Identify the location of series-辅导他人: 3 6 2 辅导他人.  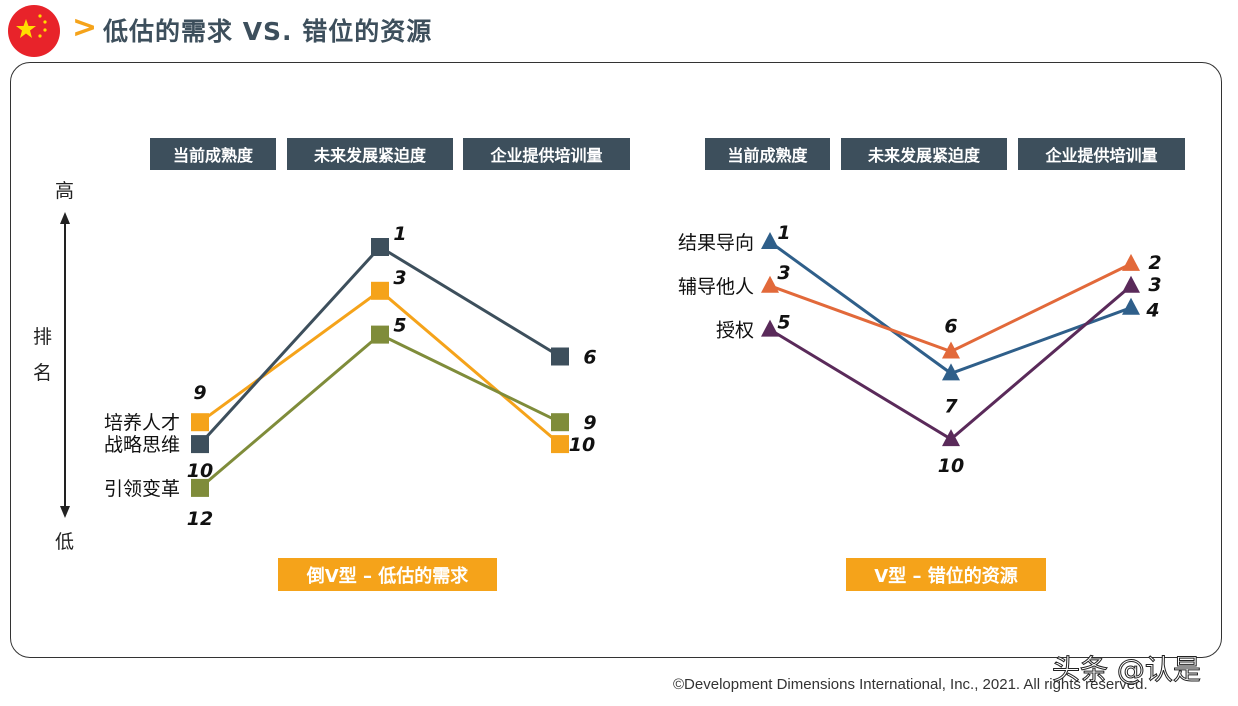
(920, 305).